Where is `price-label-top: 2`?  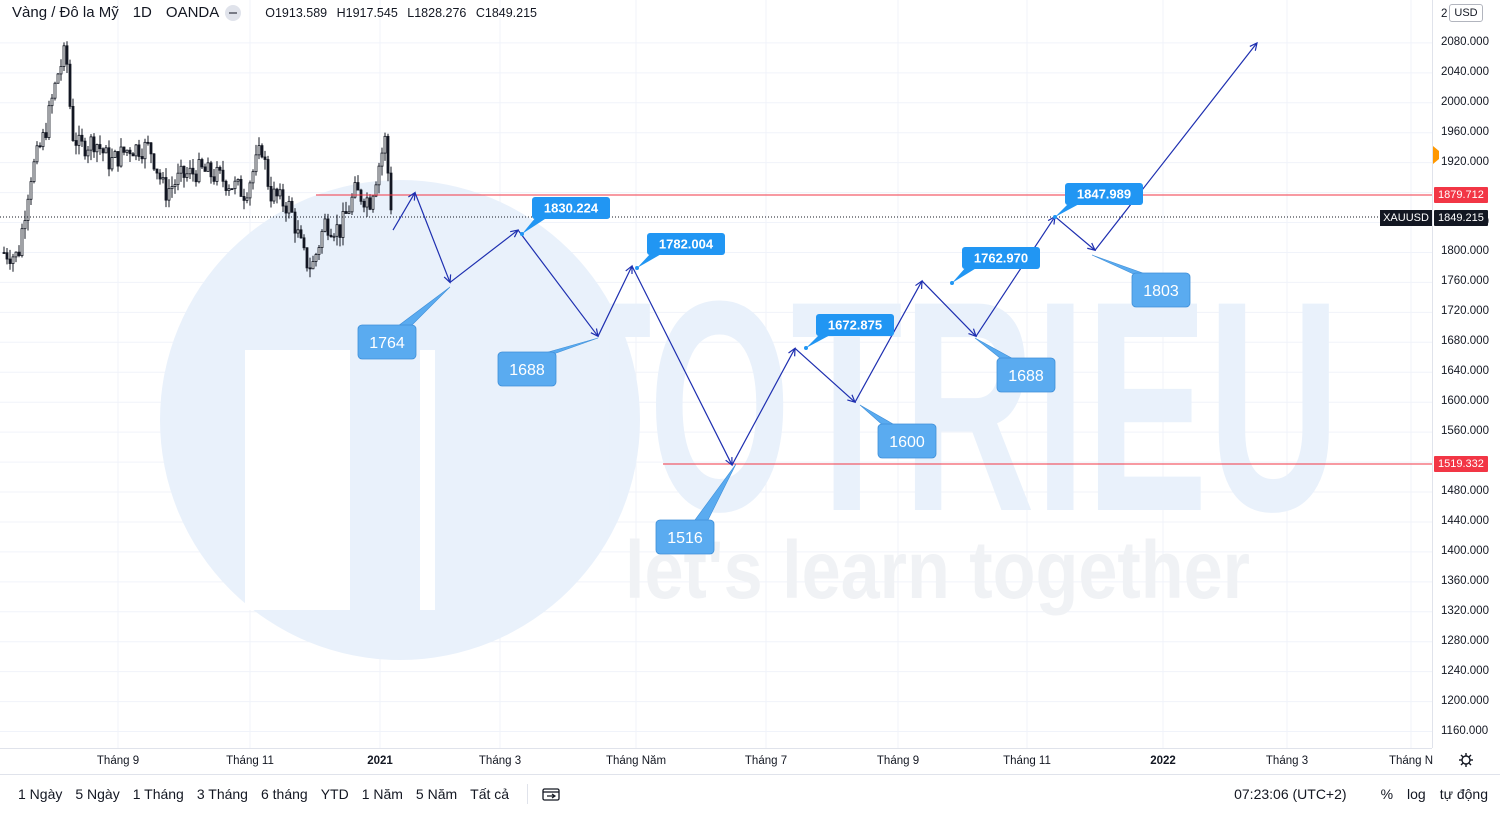
price-label-top: 2 is located at coordinates (1444, 14).